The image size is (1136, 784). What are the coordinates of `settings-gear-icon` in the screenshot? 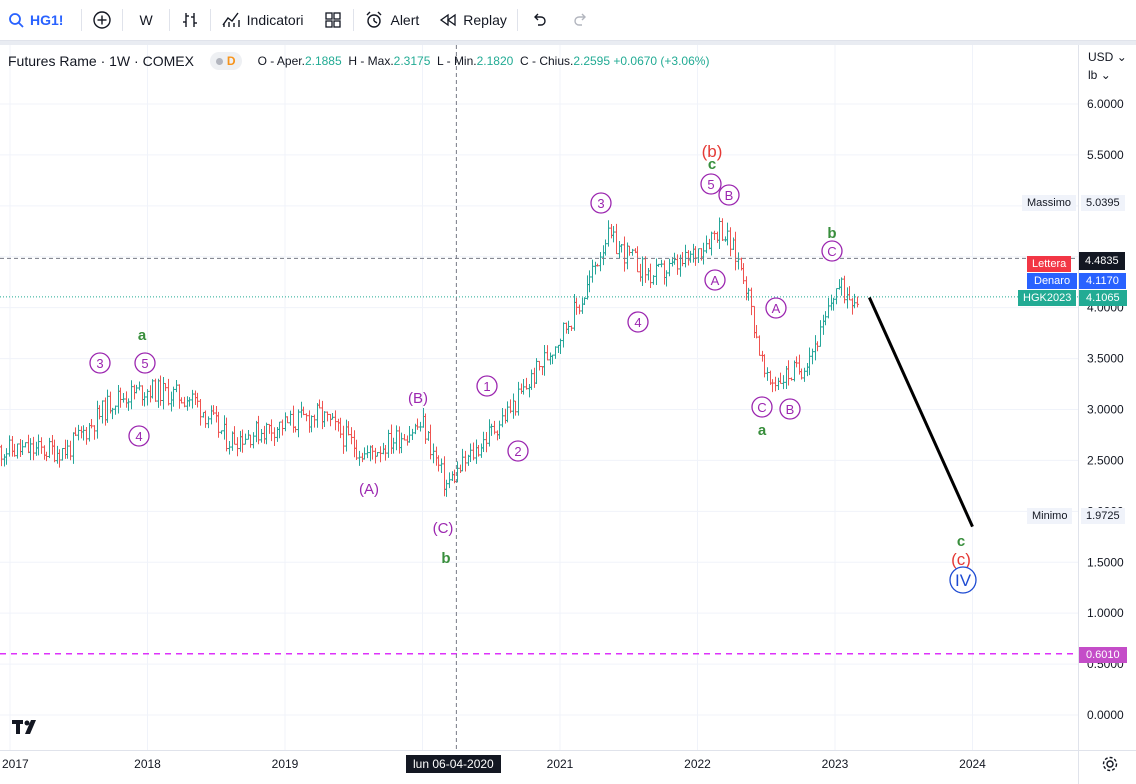 It's located at (1110, 766).